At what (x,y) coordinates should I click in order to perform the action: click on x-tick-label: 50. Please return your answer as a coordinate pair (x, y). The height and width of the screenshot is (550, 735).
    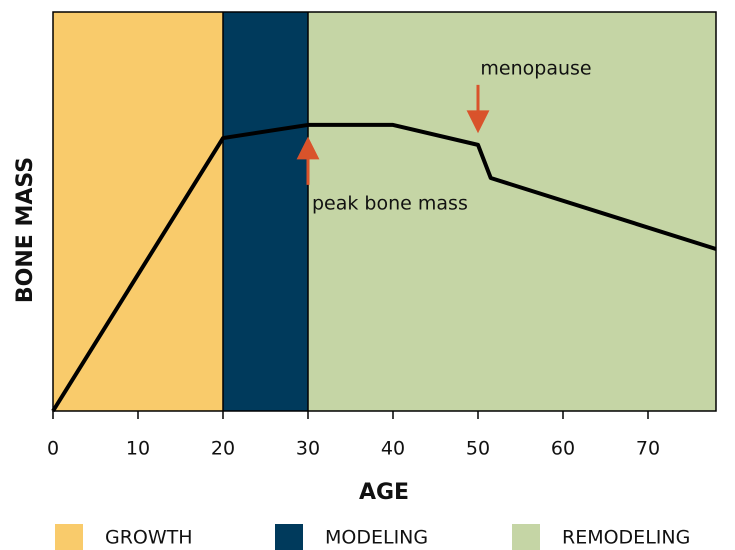
    Looking at the image, I should click on (478, 449).